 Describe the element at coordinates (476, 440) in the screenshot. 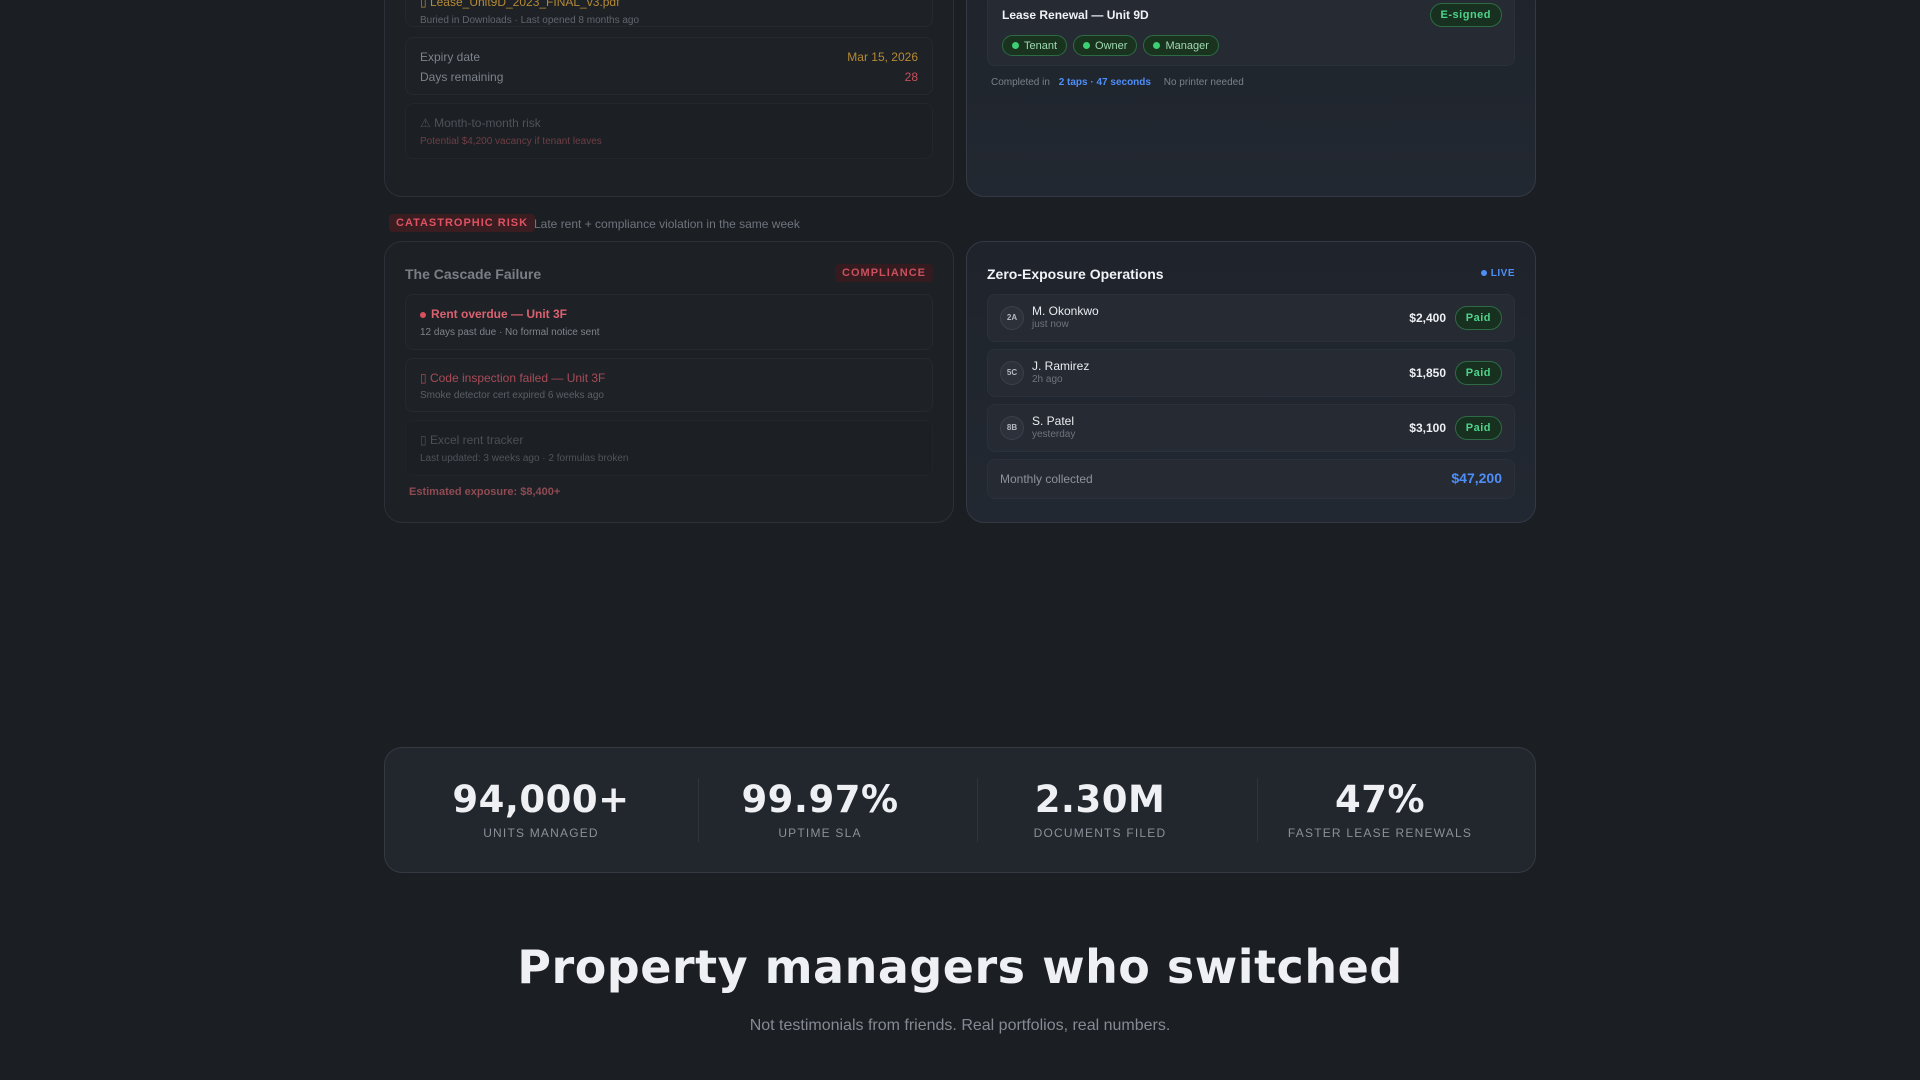

I see `cascade-item-title: Excel rent tracker` at that location.